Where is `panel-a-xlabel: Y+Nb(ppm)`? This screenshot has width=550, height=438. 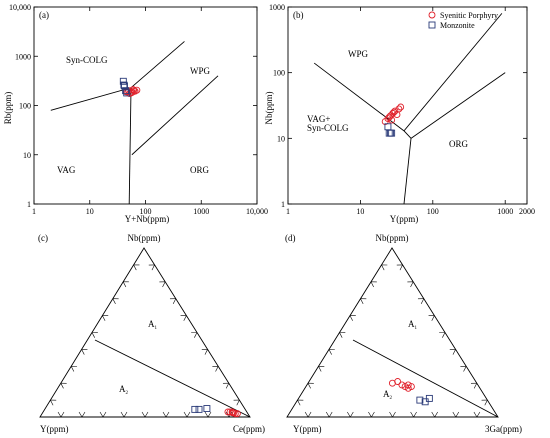
panel-a-xlabel: Y+Nb(ppm) is located at coordinates (147, 219).